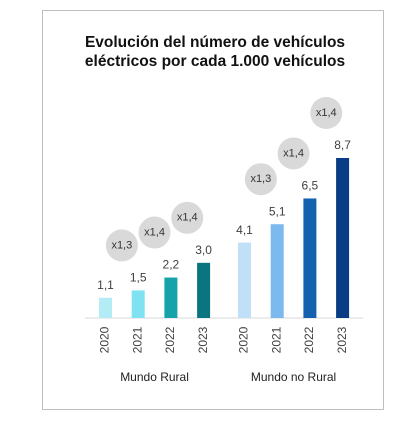 This screenshot has width=407, height=427. What do you see at coordinates (105, 285) in the screenshot?
I see `value-label: 1,1` at bounding box center [105, 285].